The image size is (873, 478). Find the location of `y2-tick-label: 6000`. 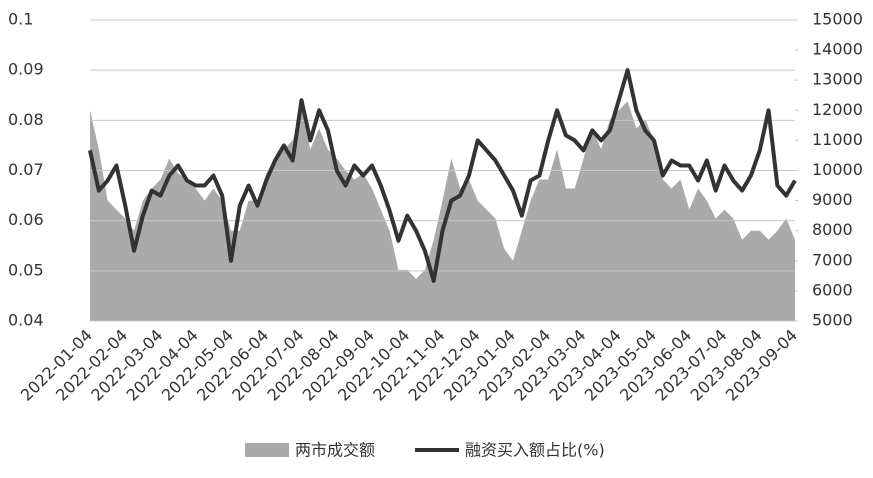

y2-tick-label: 6000 is located at coordinates (832, 289).